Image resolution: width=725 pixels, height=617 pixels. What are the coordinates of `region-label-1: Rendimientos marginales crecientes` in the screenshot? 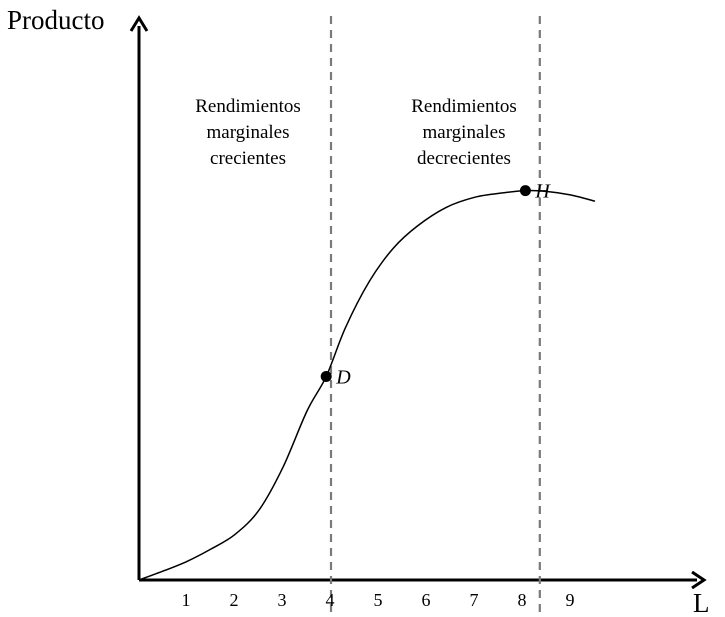 It's located at (248, 132).